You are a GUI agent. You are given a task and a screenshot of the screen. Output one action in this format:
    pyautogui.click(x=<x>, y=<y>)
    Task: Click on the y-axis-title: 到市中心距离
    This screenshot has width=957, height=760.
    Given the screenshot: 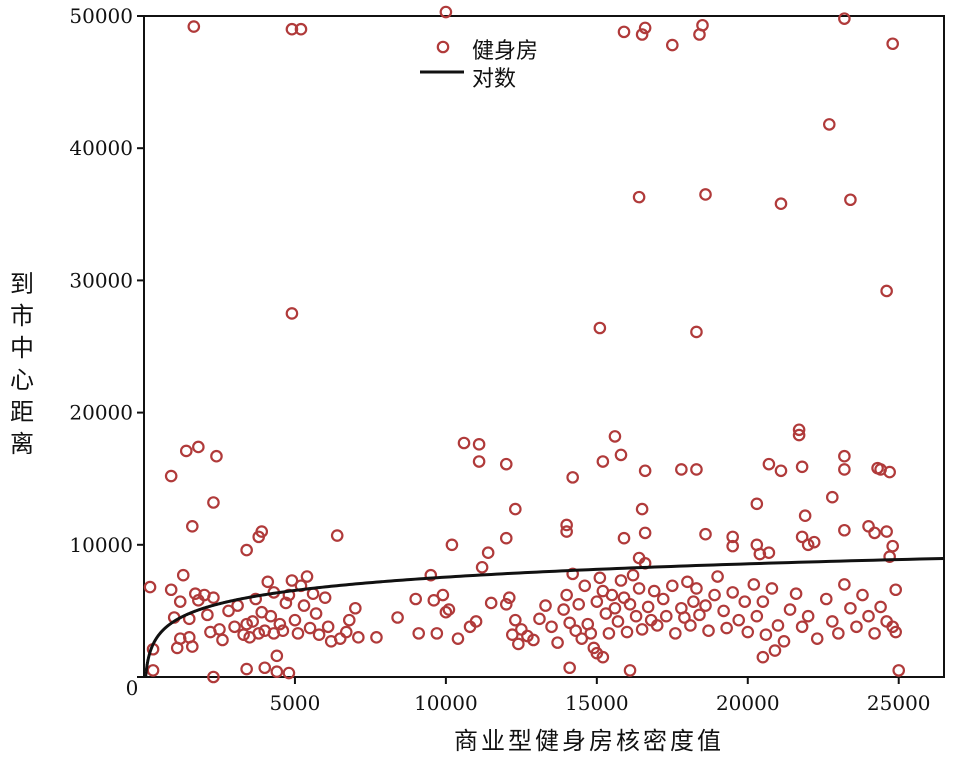 What is the action you would take?
    pyautogui.click(x=22, y=364)
    